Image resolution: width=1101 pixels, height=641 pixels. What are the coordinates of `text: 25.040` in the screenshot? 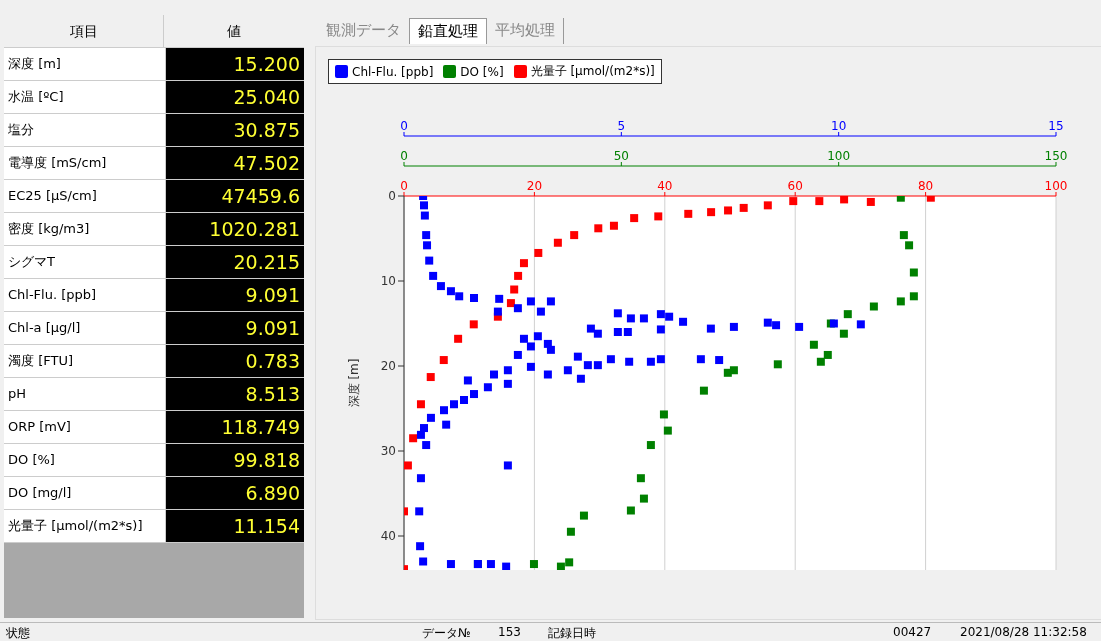 It's located at (266, 97).